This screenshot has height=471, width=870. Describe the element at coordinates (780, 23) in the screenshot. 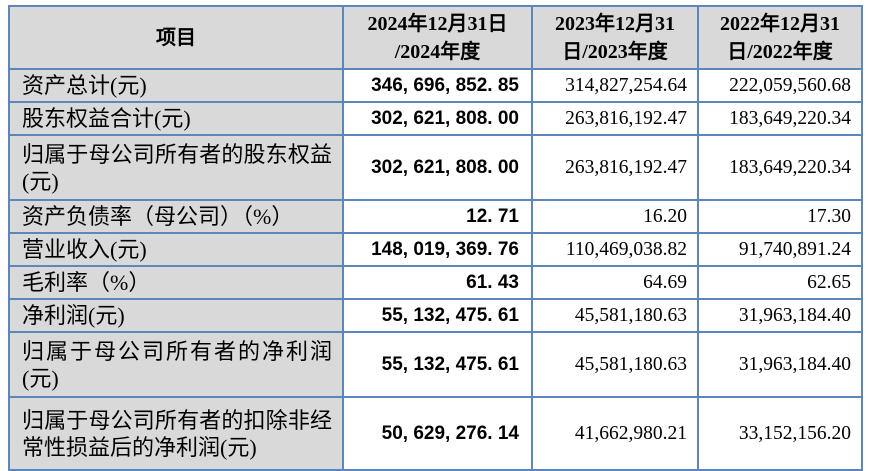

I see `header-line-1: 2022年12月31` at that location.